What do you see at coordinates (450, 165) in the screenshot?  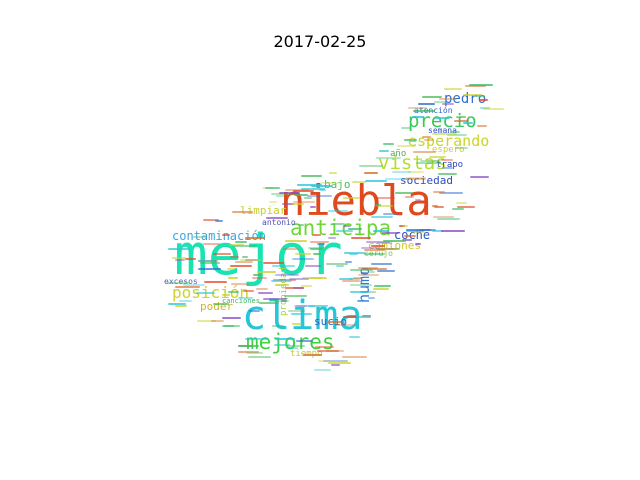 I see `word-trapo: trapo` at bounding box center [450, 165].